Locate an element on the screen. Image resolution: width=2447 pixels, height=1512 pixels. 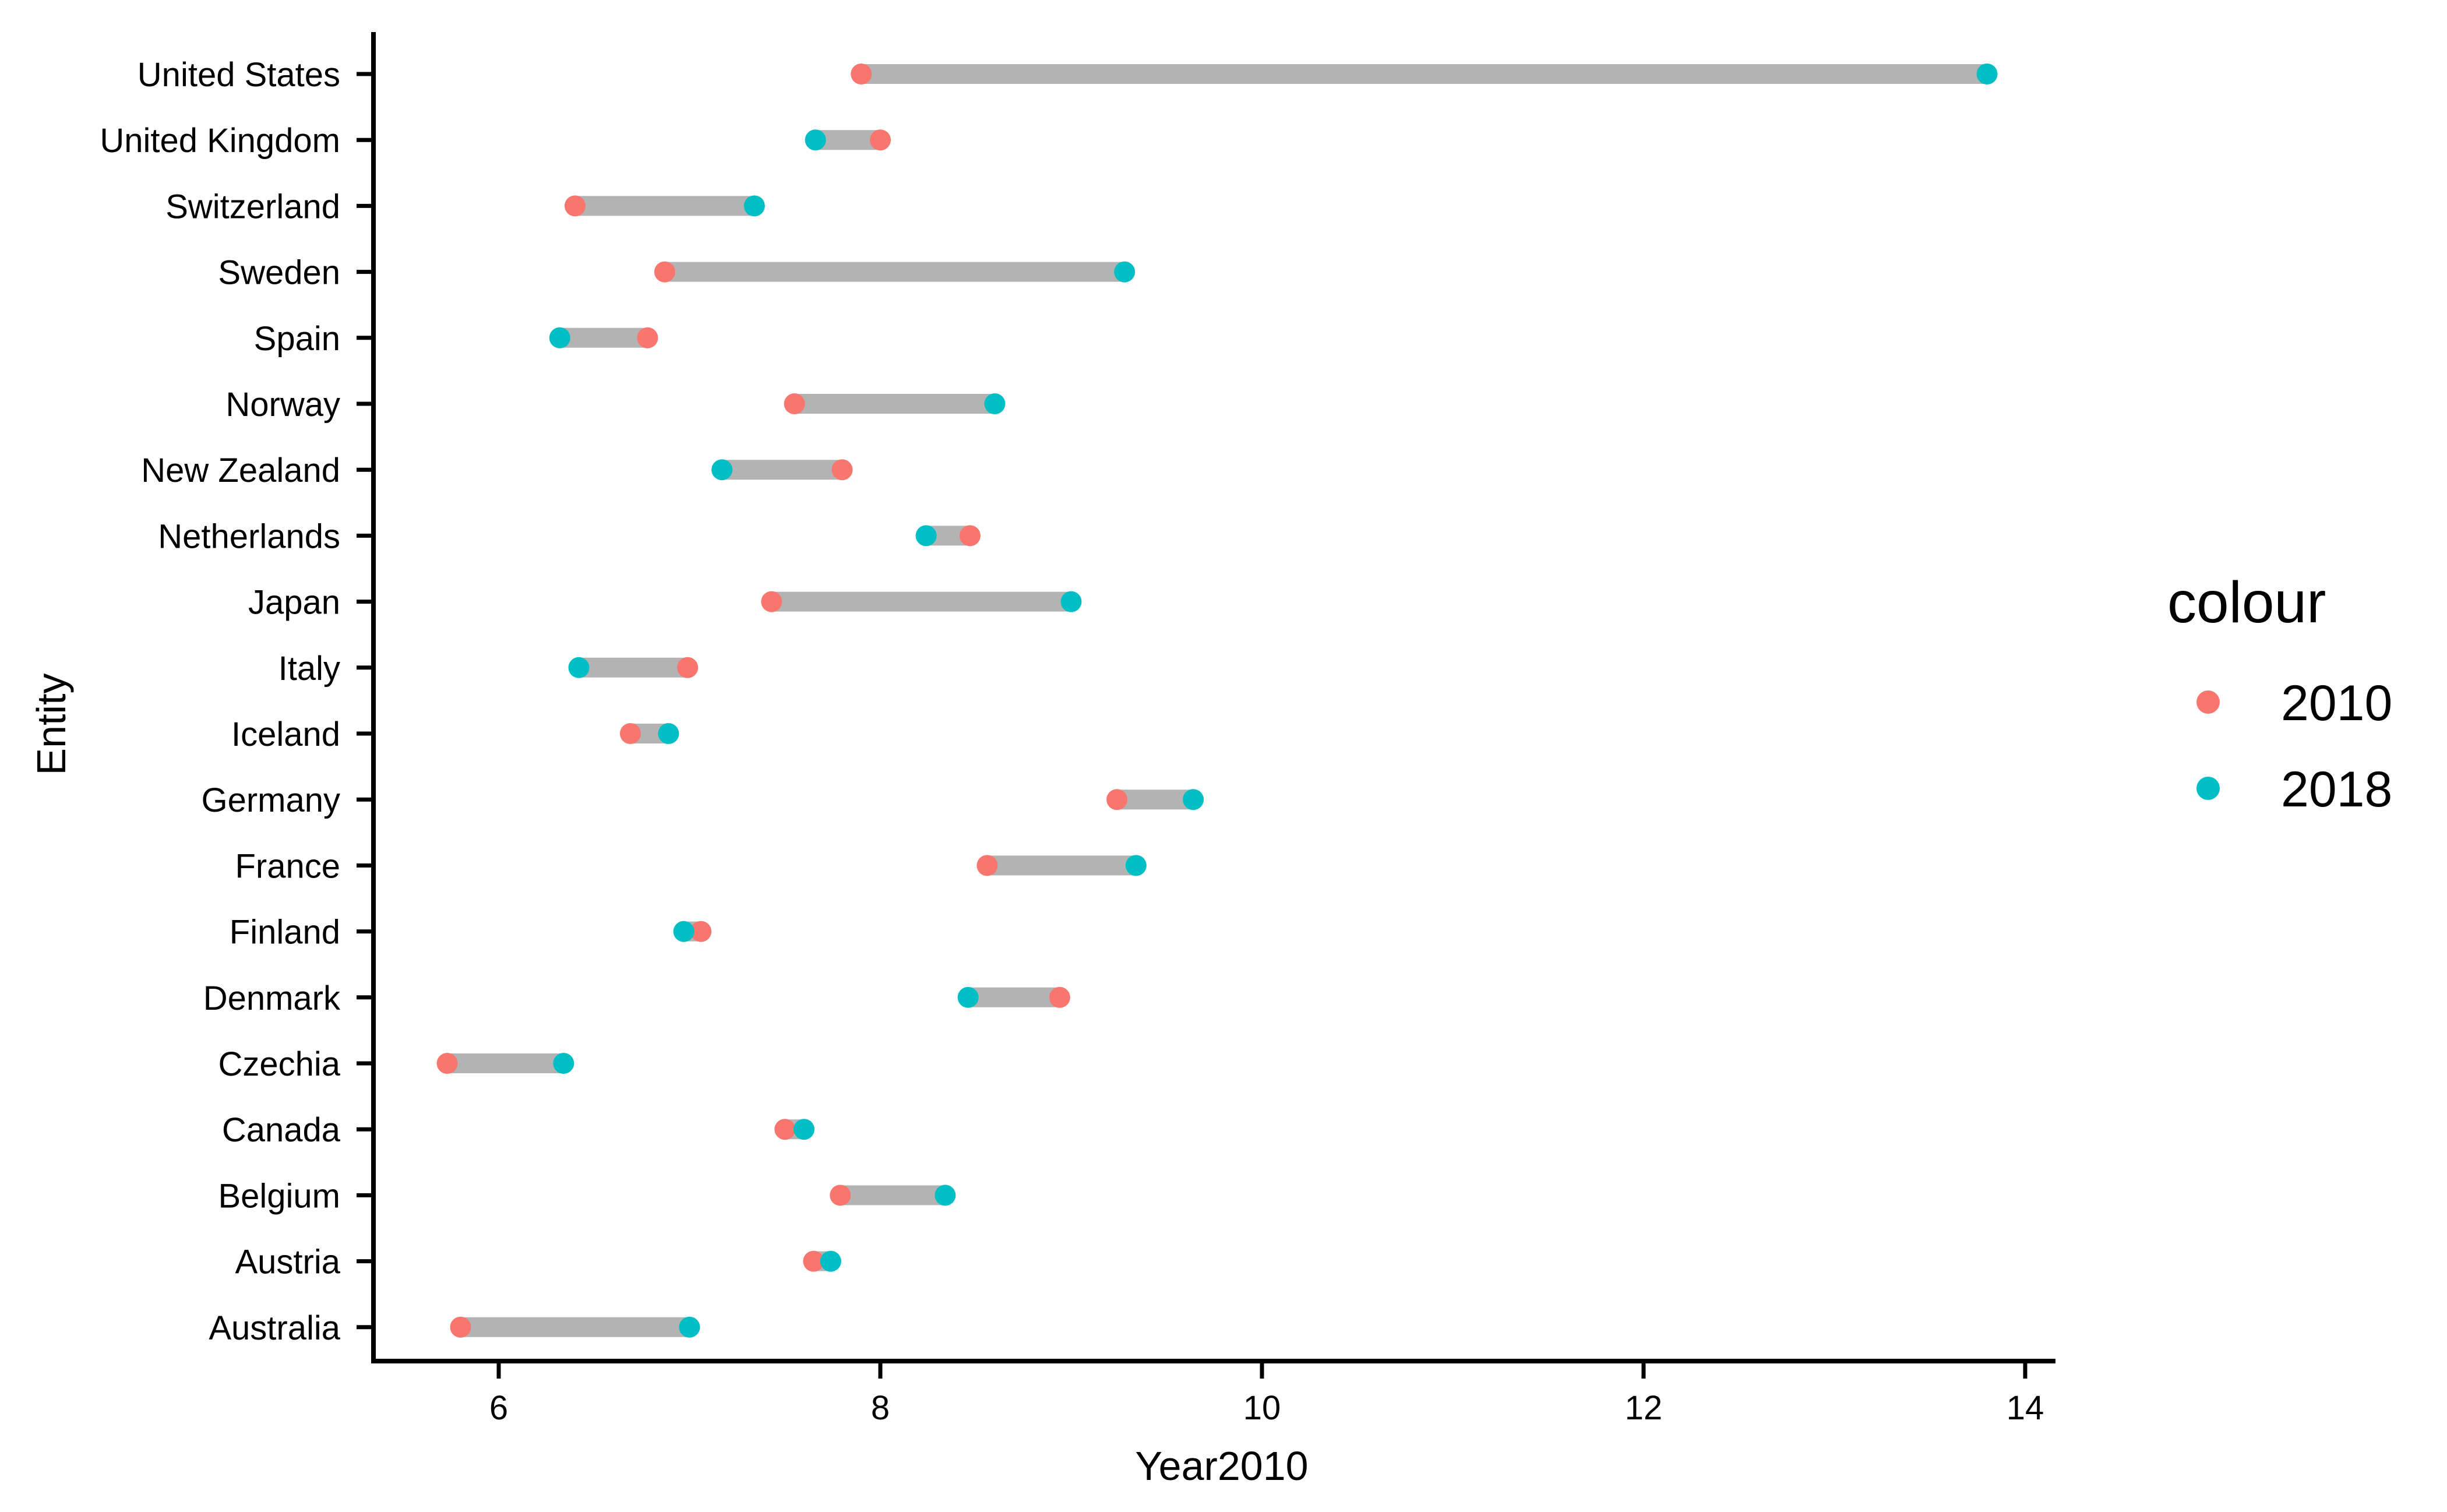
y-tick-label: Australia is located at coordinates (274, 1328).